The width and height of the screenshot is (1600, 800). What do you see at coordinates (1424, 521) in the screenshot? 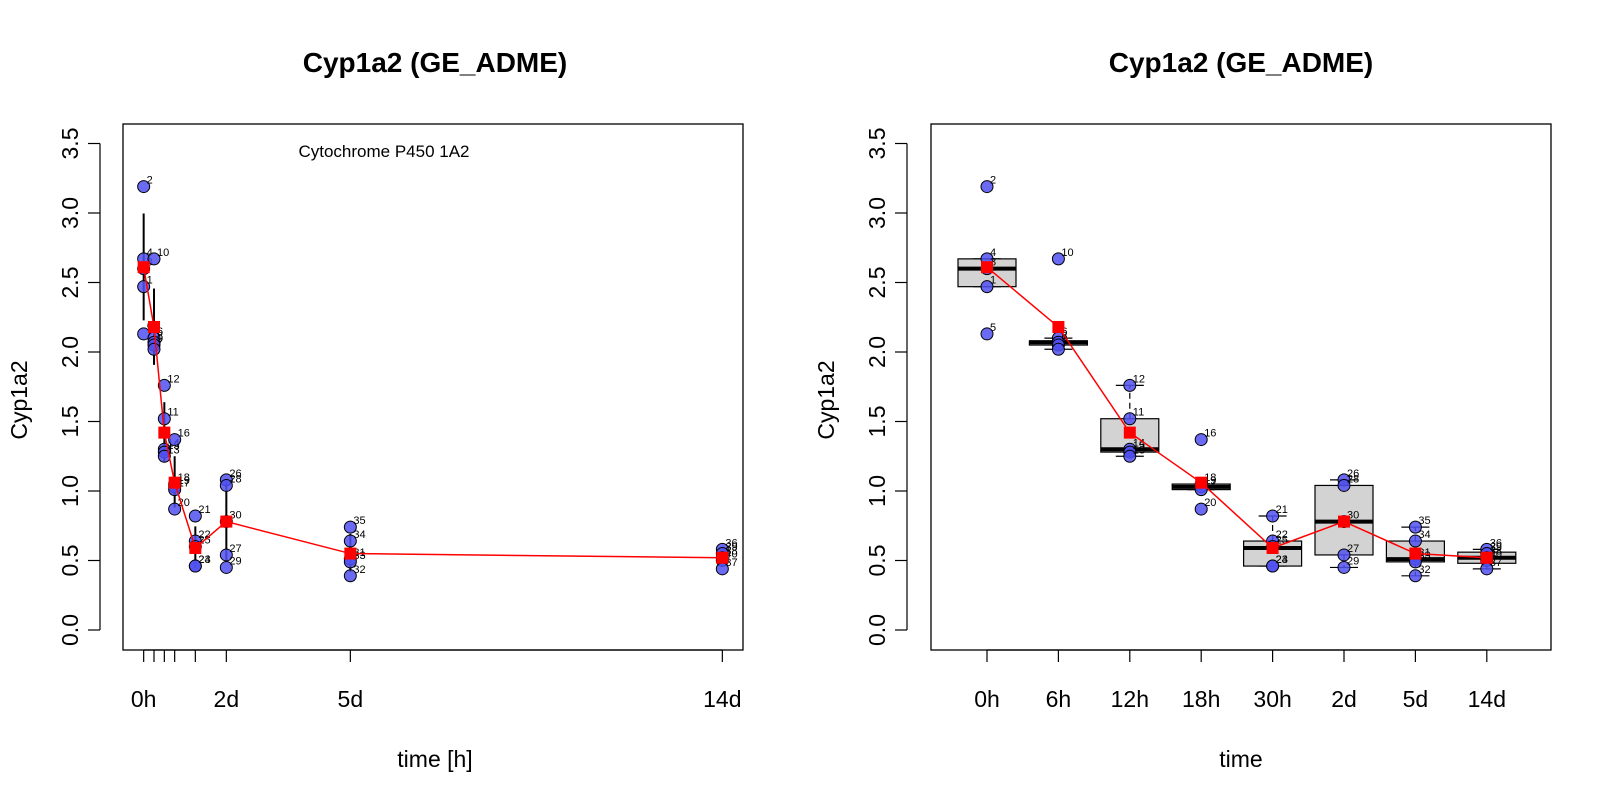
I see `right-point-label: 35` at bounding box center [1424, 521].